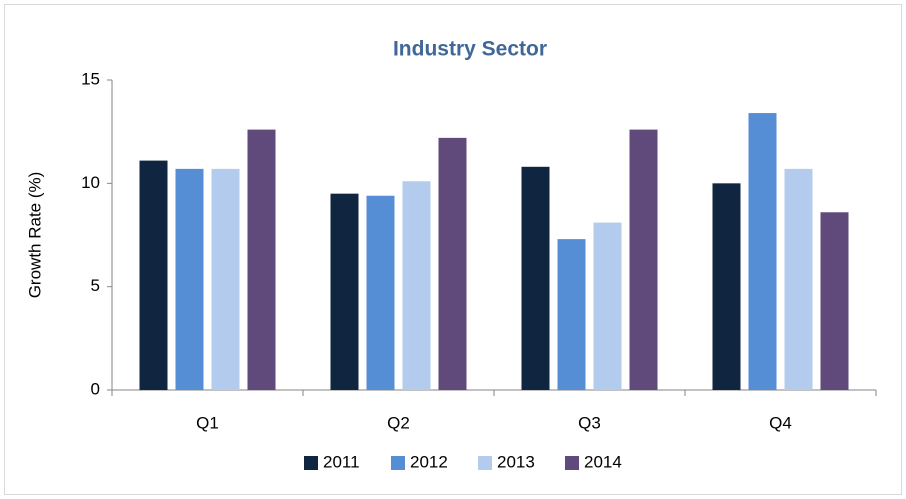  I want to click on x-tick-label: Q1, so click(207, 422).